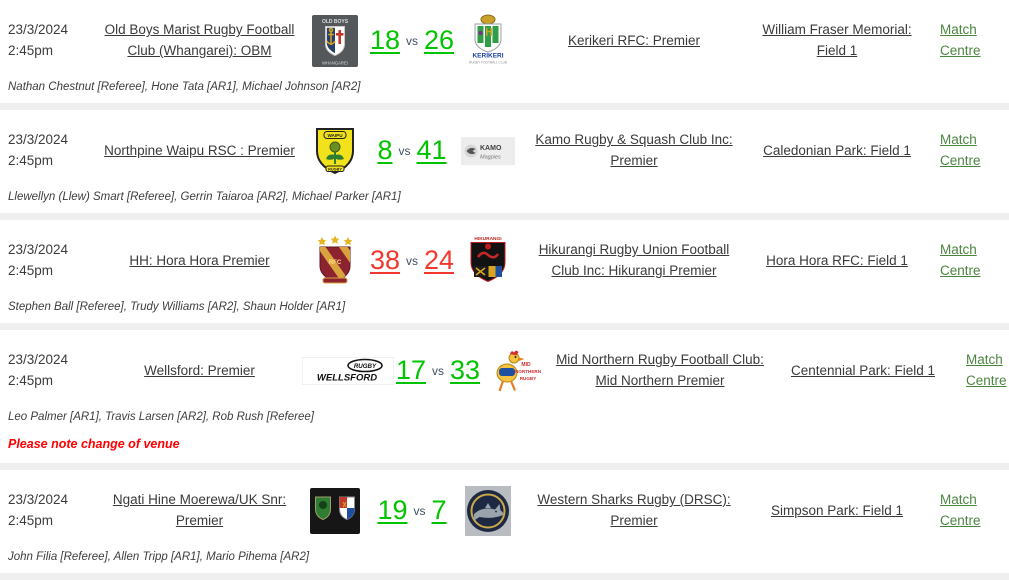 Image resolution: width=1009 pixels, height=580 pixels. What do you see at coordinates (526, 365) in the screenshot?
I see `svg-text: MID` at bounding box center [526, 365].